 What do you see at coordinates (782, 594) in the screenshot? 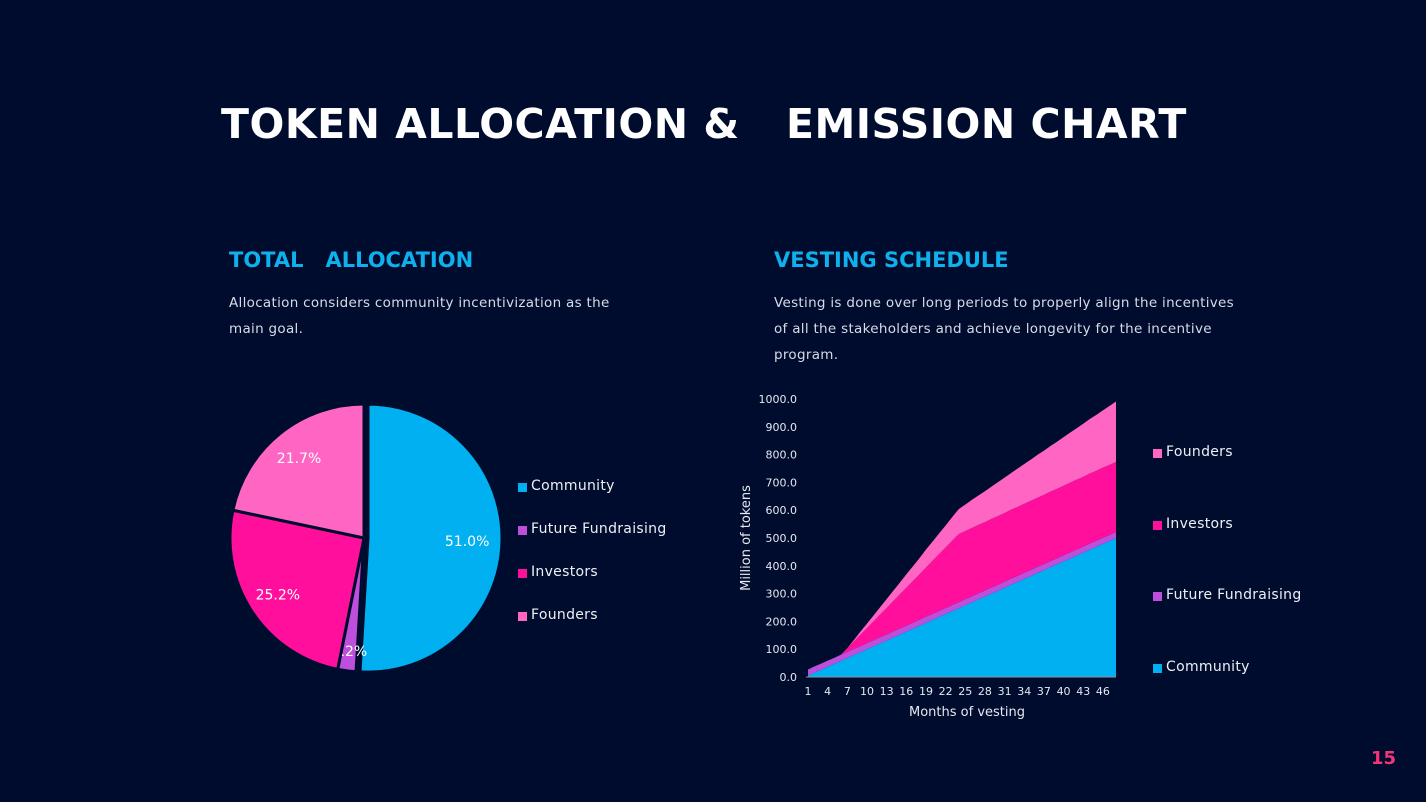
I see `y-tick-label: 300.0` at bounding box center [782, 594].